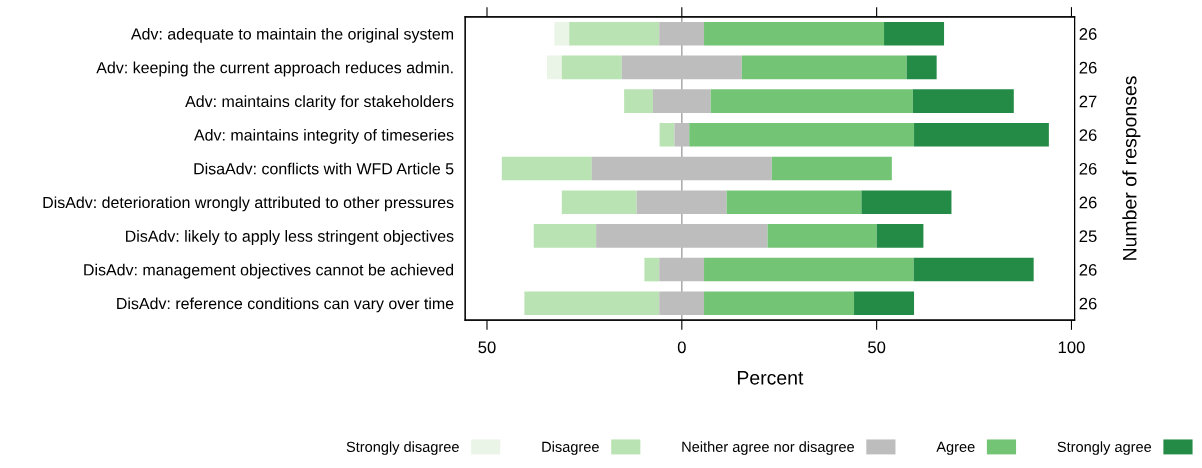  I want to click on y-tick-label: DisAdv: reference conditions can vary over time, so click(285, 305).